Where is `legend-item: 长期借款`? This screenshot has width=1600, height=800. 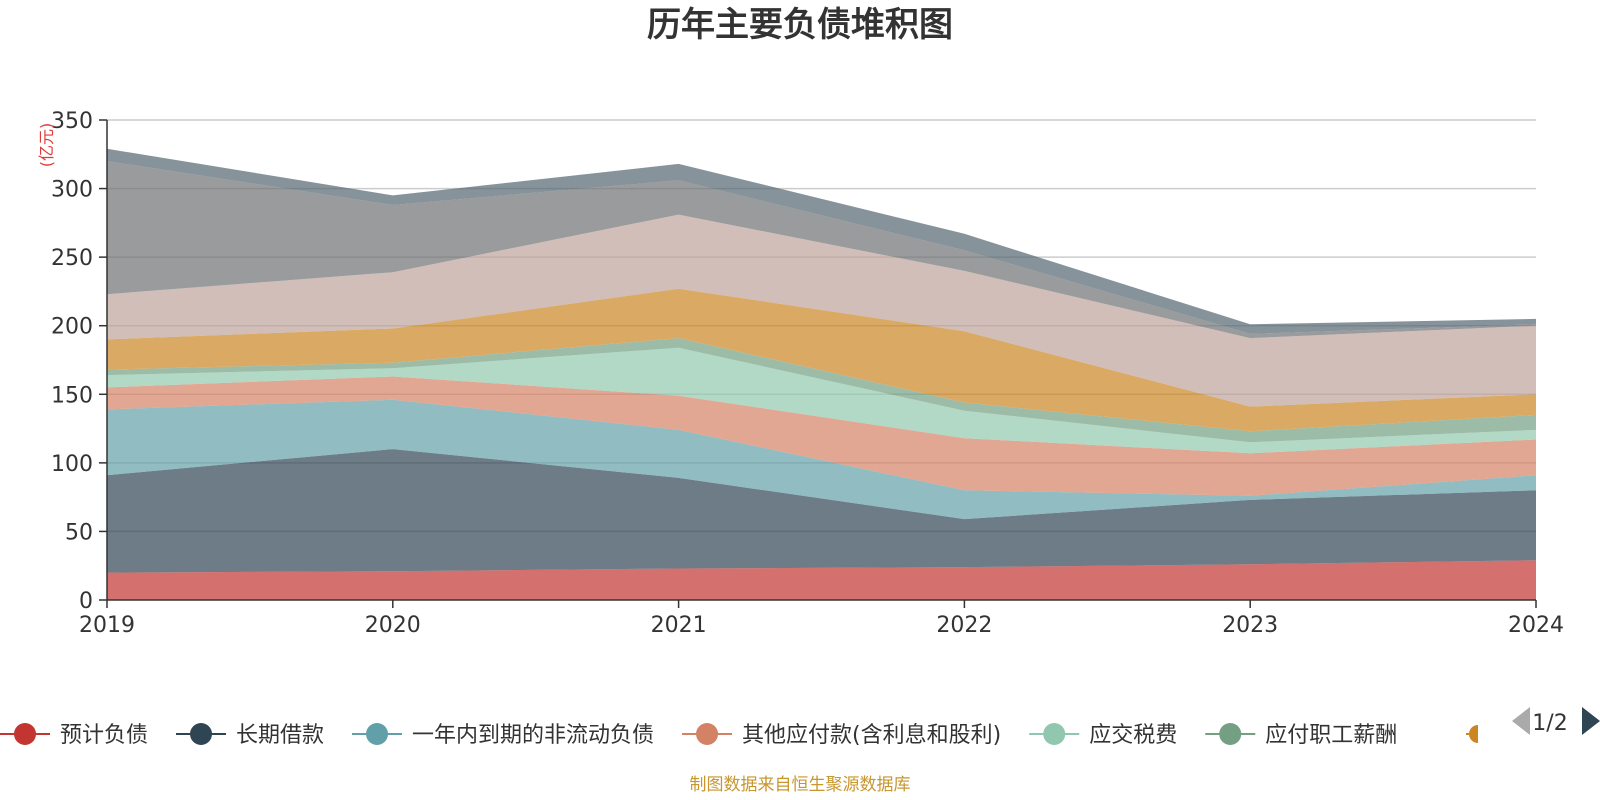 legend-item: 长期借款 is located at coordinates (250, 735).